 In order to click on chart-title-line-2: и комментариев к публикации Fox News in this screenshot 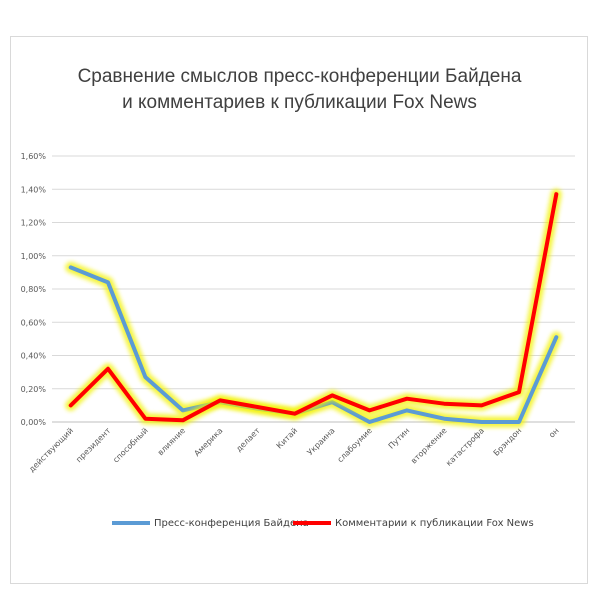, I will do `click(299, 102)`.